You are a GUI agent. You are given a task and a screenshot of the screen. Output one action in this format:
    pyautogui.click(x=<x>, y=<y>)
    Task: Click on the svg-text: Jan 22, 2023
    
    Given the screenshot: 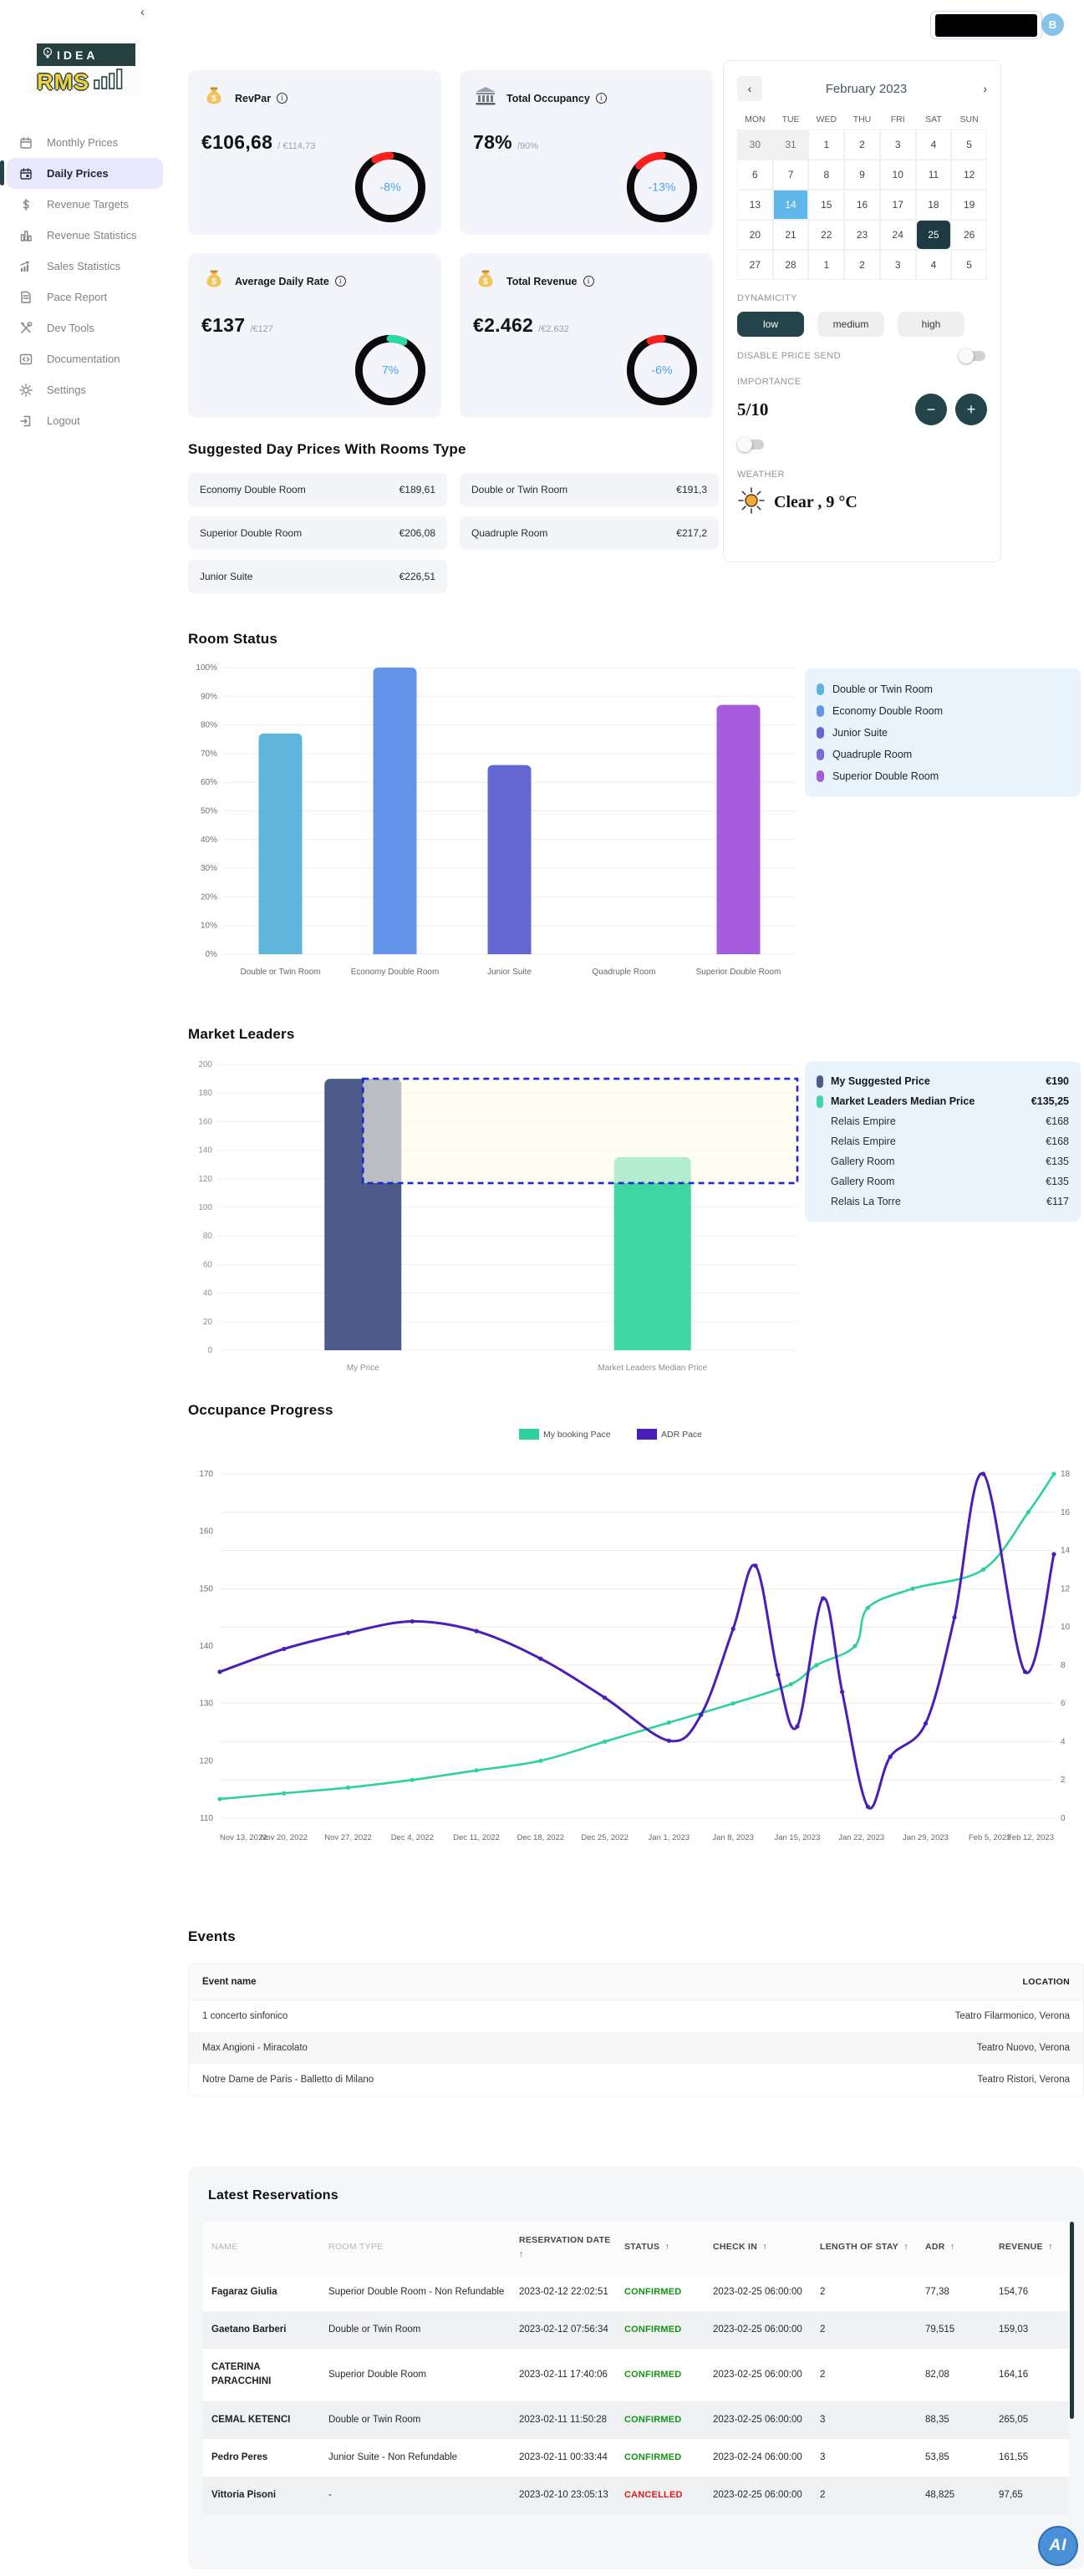 What is the action you would take?
    pyautogui.click(x=861, y=1837)
    